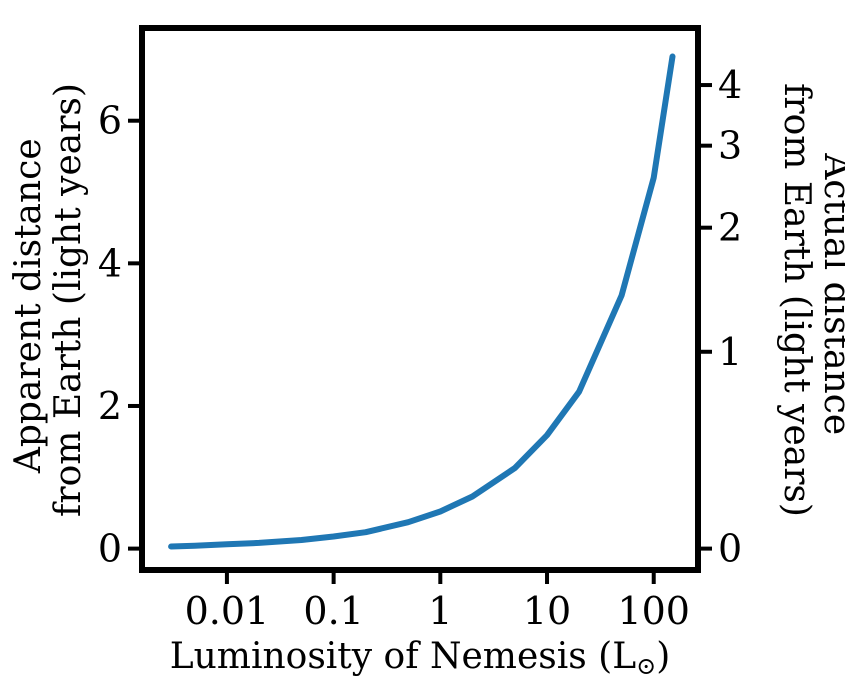 The image size is (845, 684). I want to click on y-right-tick-label: 0, so click(730, 549).